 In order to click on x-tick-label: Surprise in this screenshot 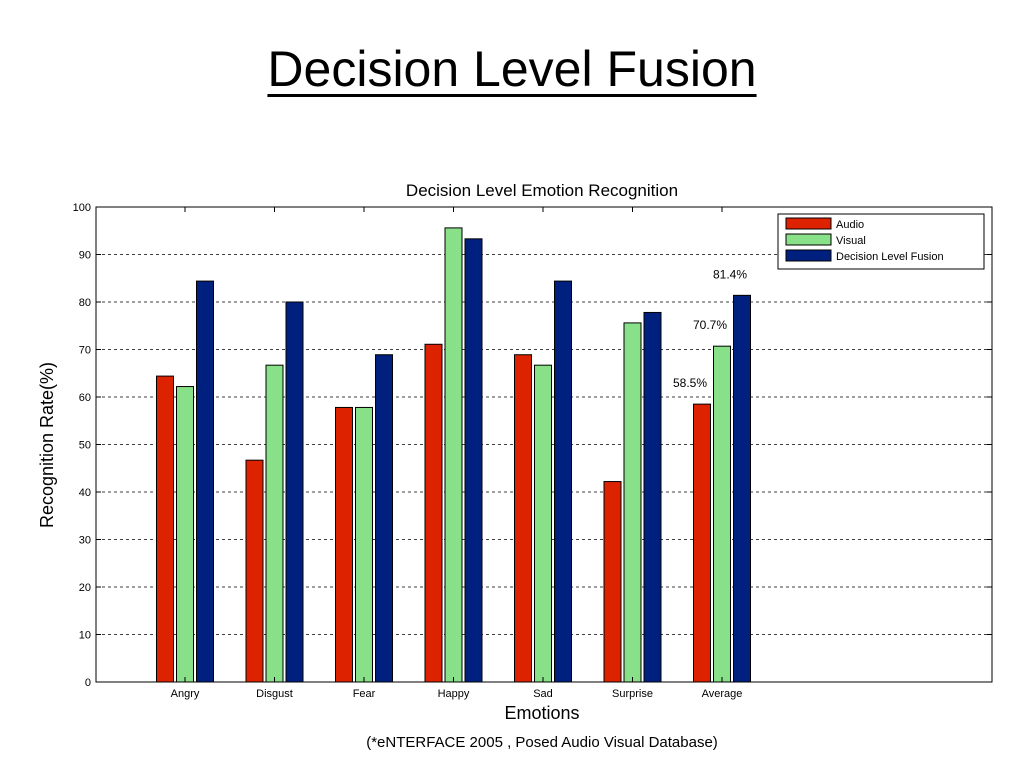, I will do `click(632, 694)`.